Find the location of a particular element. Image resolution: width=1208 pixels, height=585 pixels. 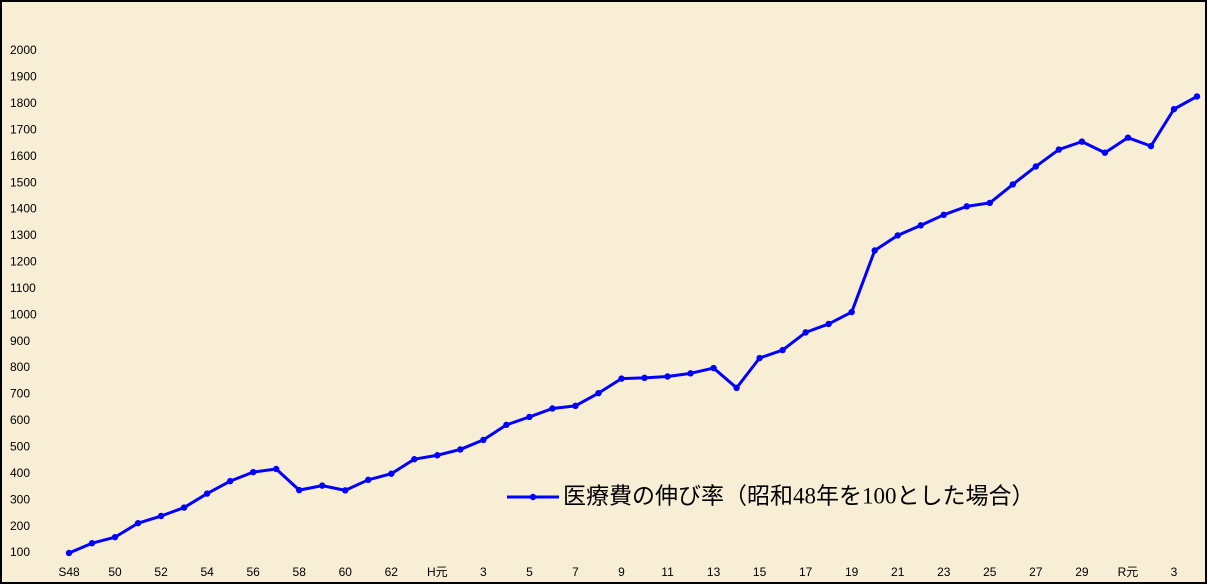

y-tick-label: 2000 is located at coordinates (23, 50).